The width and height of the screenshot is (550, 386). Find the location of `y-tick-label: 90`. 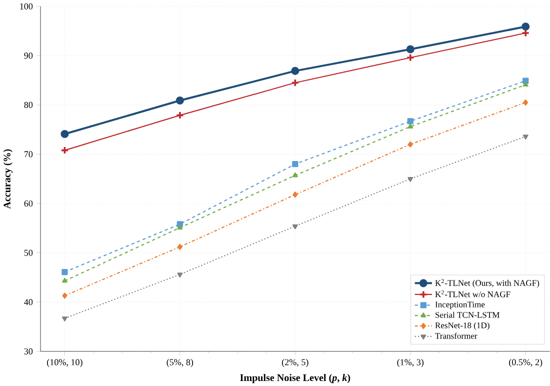

y-tick-label: 90 is located at coordinates (28, 55).